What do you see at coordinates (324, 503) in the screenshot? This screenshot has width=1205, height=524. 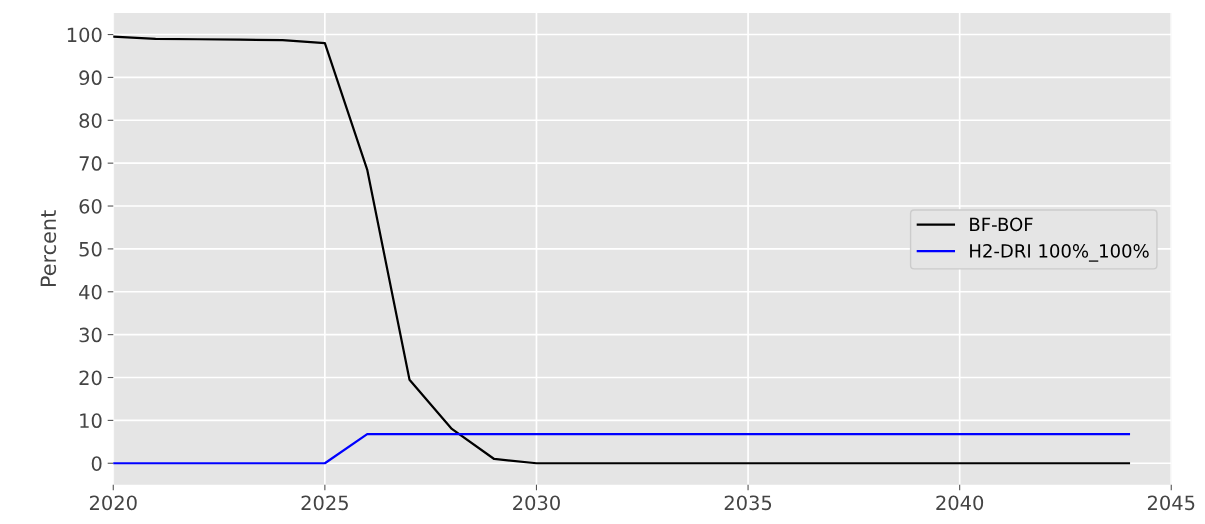 I see `x-tick-label: 2025` at bounding box center [324, 503].